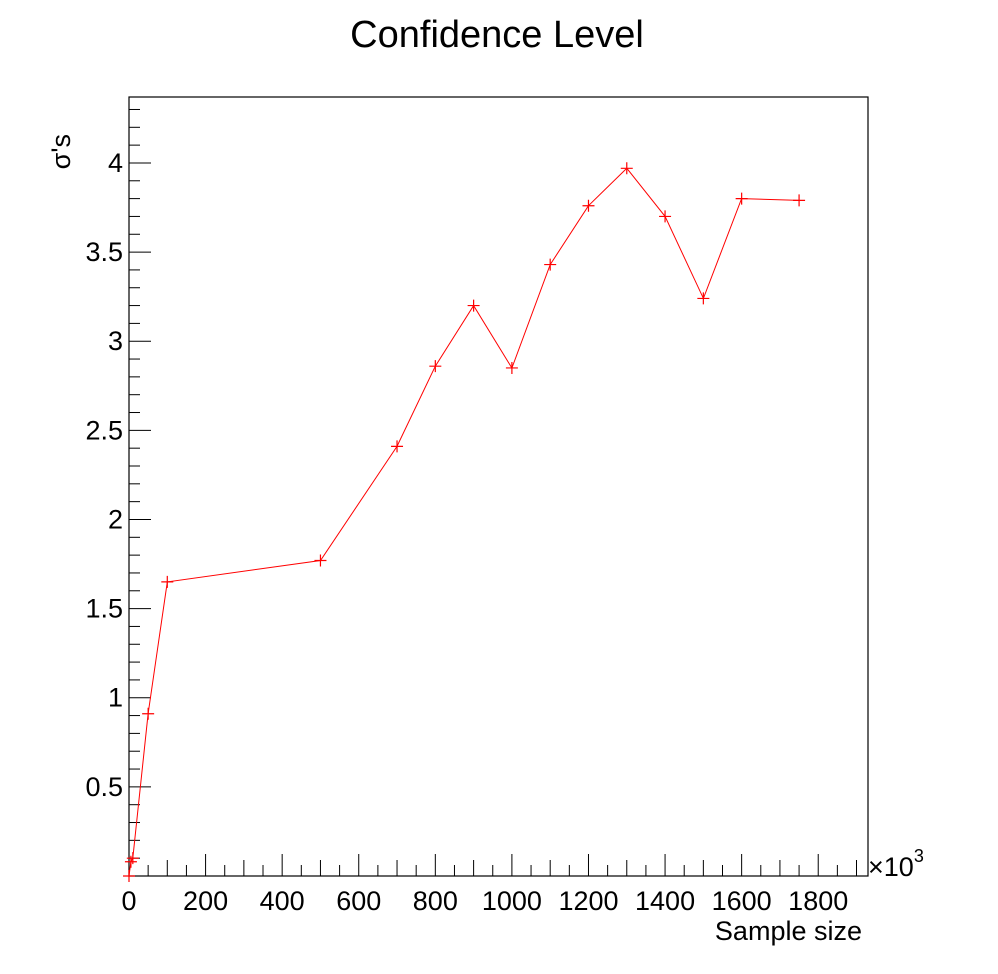 Image resolution: width=998 pixels, height=974 pixels. What do you see at coordinates (282, 901) in the screenshot?
I see `x-tick-label: 400` at bounding box center [282, 901].